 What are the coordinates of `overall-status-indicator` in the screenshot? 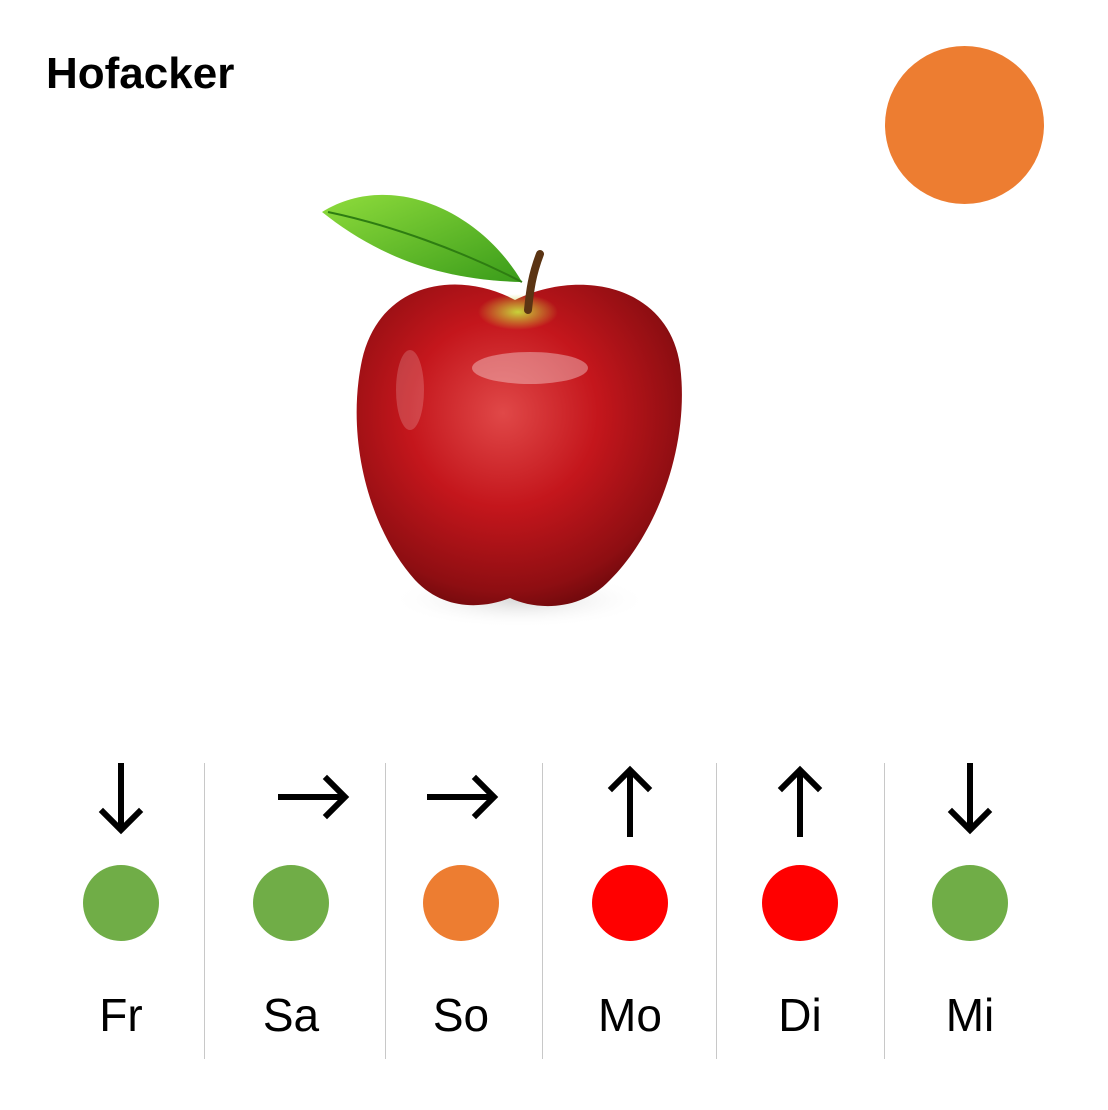 It's located at (964, 125).